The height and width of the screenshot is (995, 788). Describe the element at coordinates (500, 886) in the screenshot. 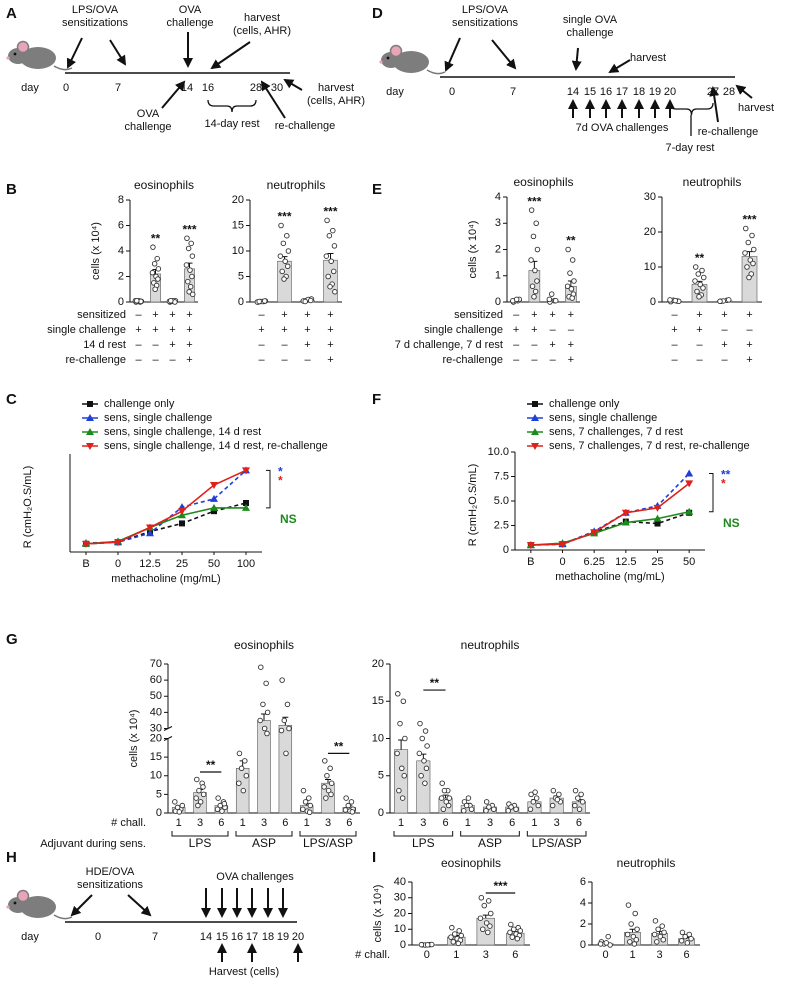

I see `significance: ***` at that location.